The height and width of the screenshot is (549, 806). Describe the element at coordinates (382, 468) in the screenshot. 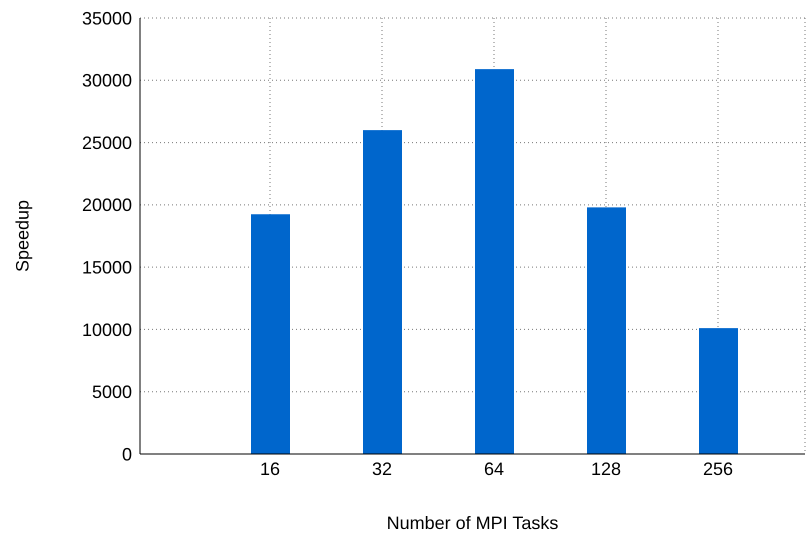

I see `x-tick-label: 32` at that location.